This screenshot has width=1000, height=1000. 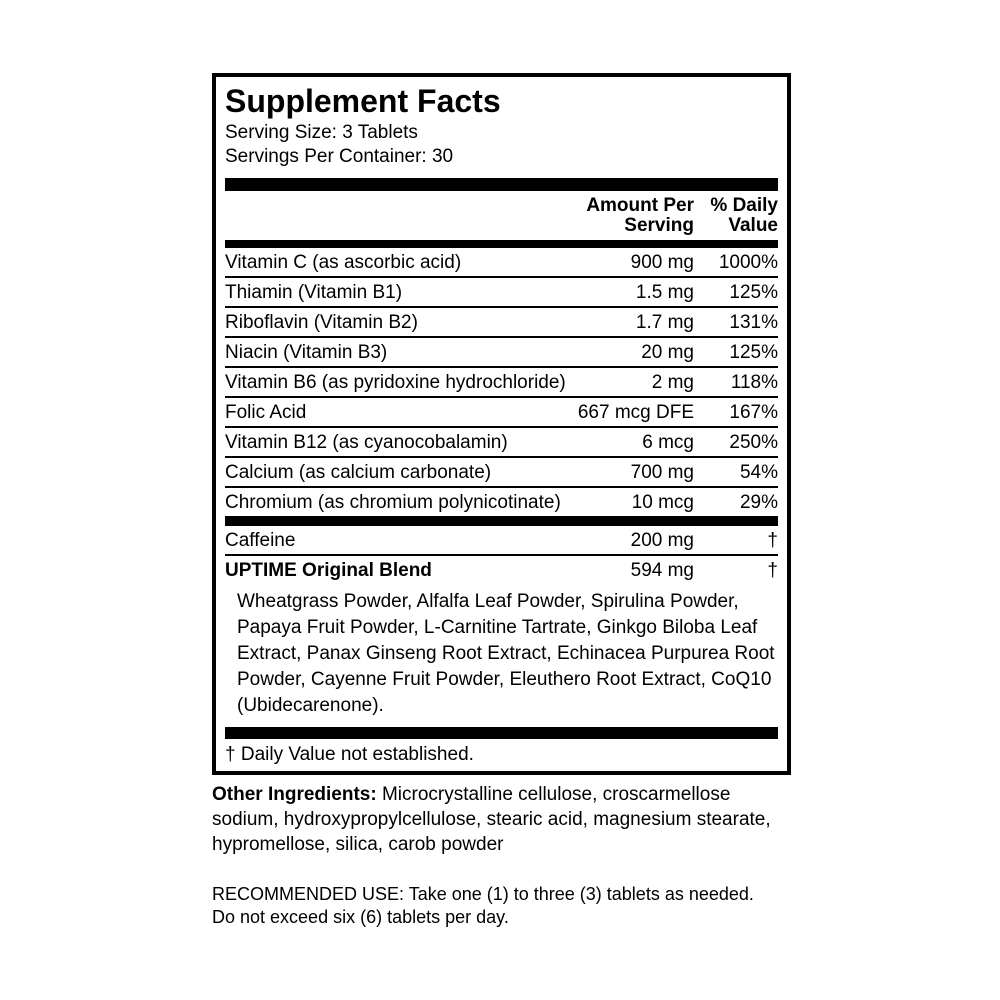 I want to click on blend-amount: 594 mg, so click(x=662, y=570).